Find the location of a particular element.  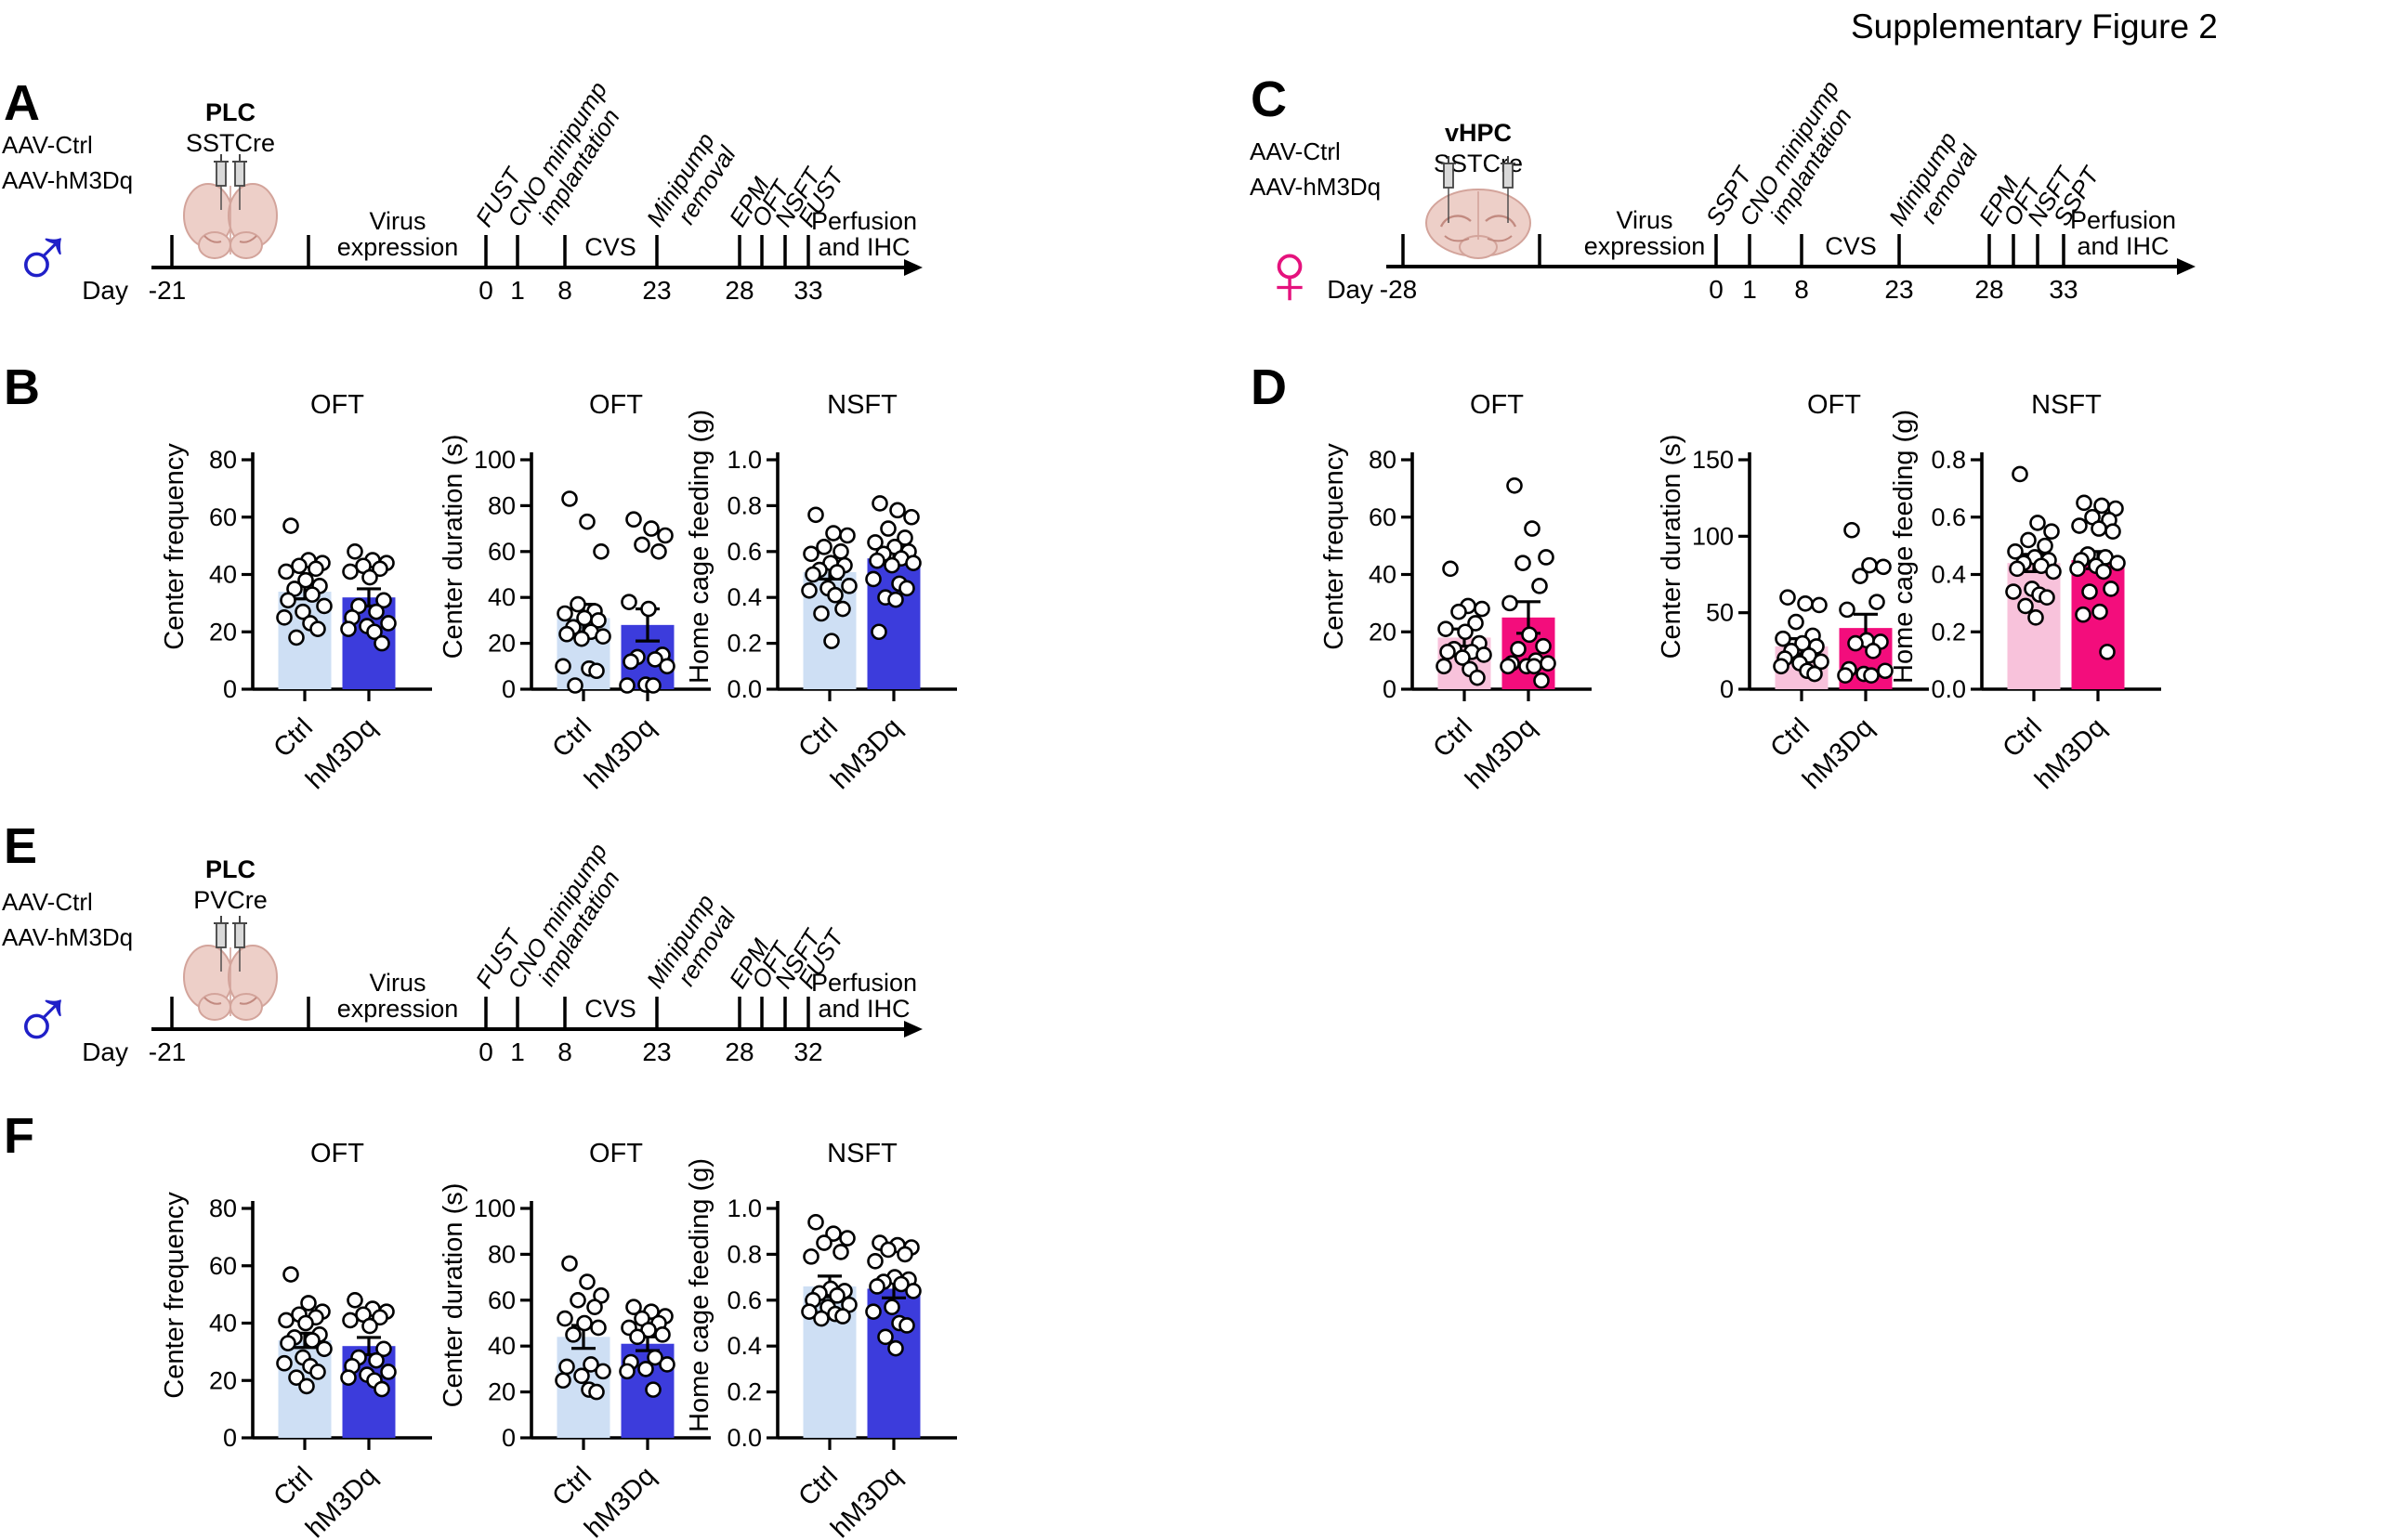

cre-line-label: PVCre is located at coordinates (230, 900).